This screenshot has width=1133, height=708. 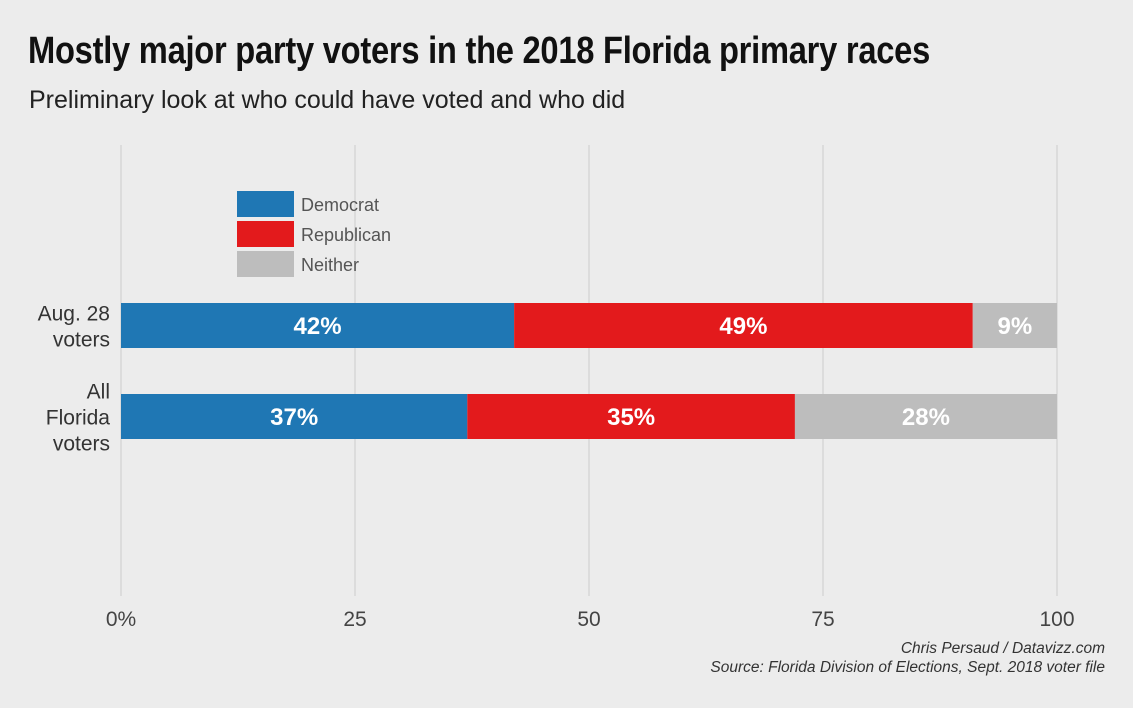 What do you see at coordinates (822, 619) in the screenshot?
I see `x-tick-label: 75` at bounding box center [822, 619].